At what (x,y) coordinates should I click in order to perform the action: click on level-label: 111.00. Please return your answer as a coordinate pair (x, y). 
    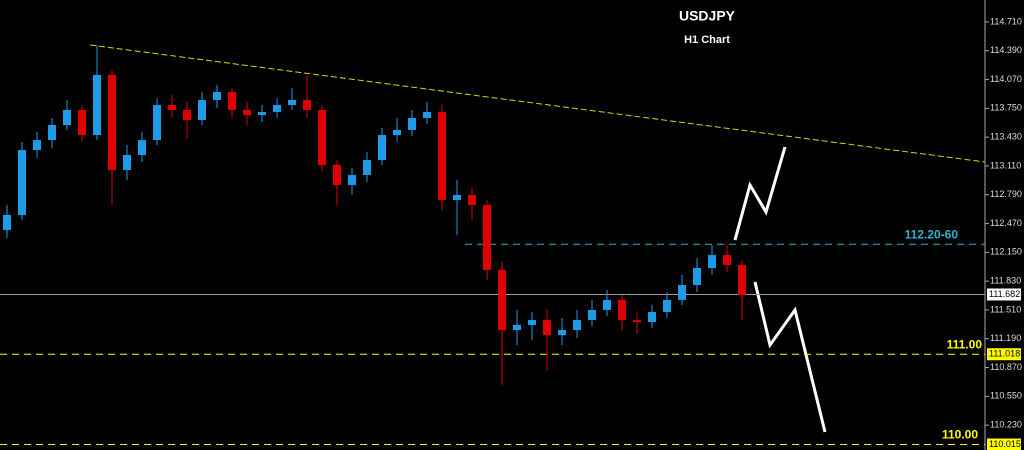
    Looking at the image, I should click on (965, 344).